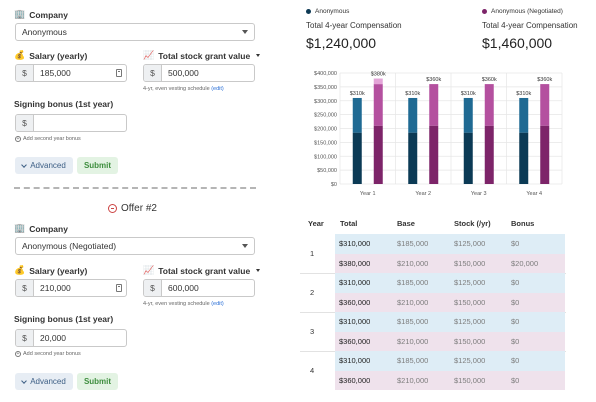 This screenshot has width=596, height=402. Describe the element at coordinates (312, 331) in the screenshot. I see `year-cell: 3` at that location.